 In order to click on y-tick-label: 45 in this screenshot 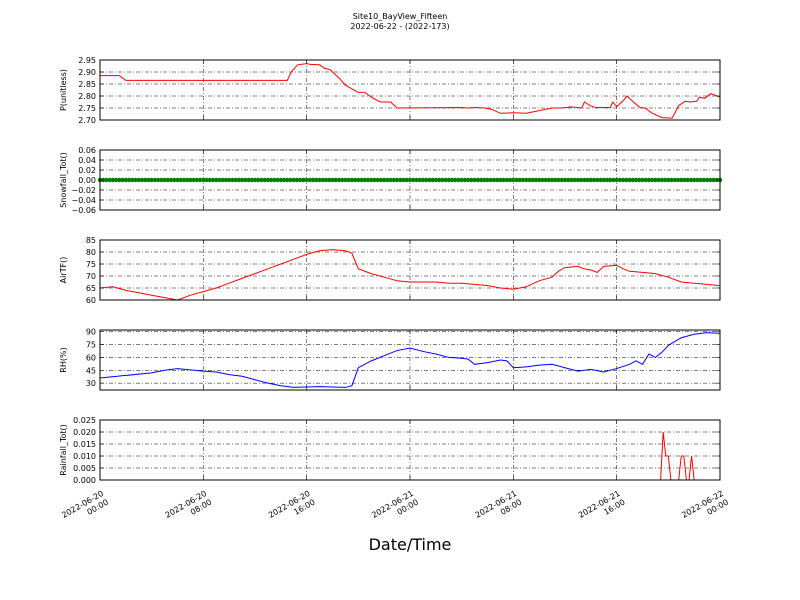, I will do `click(91, 370)`.